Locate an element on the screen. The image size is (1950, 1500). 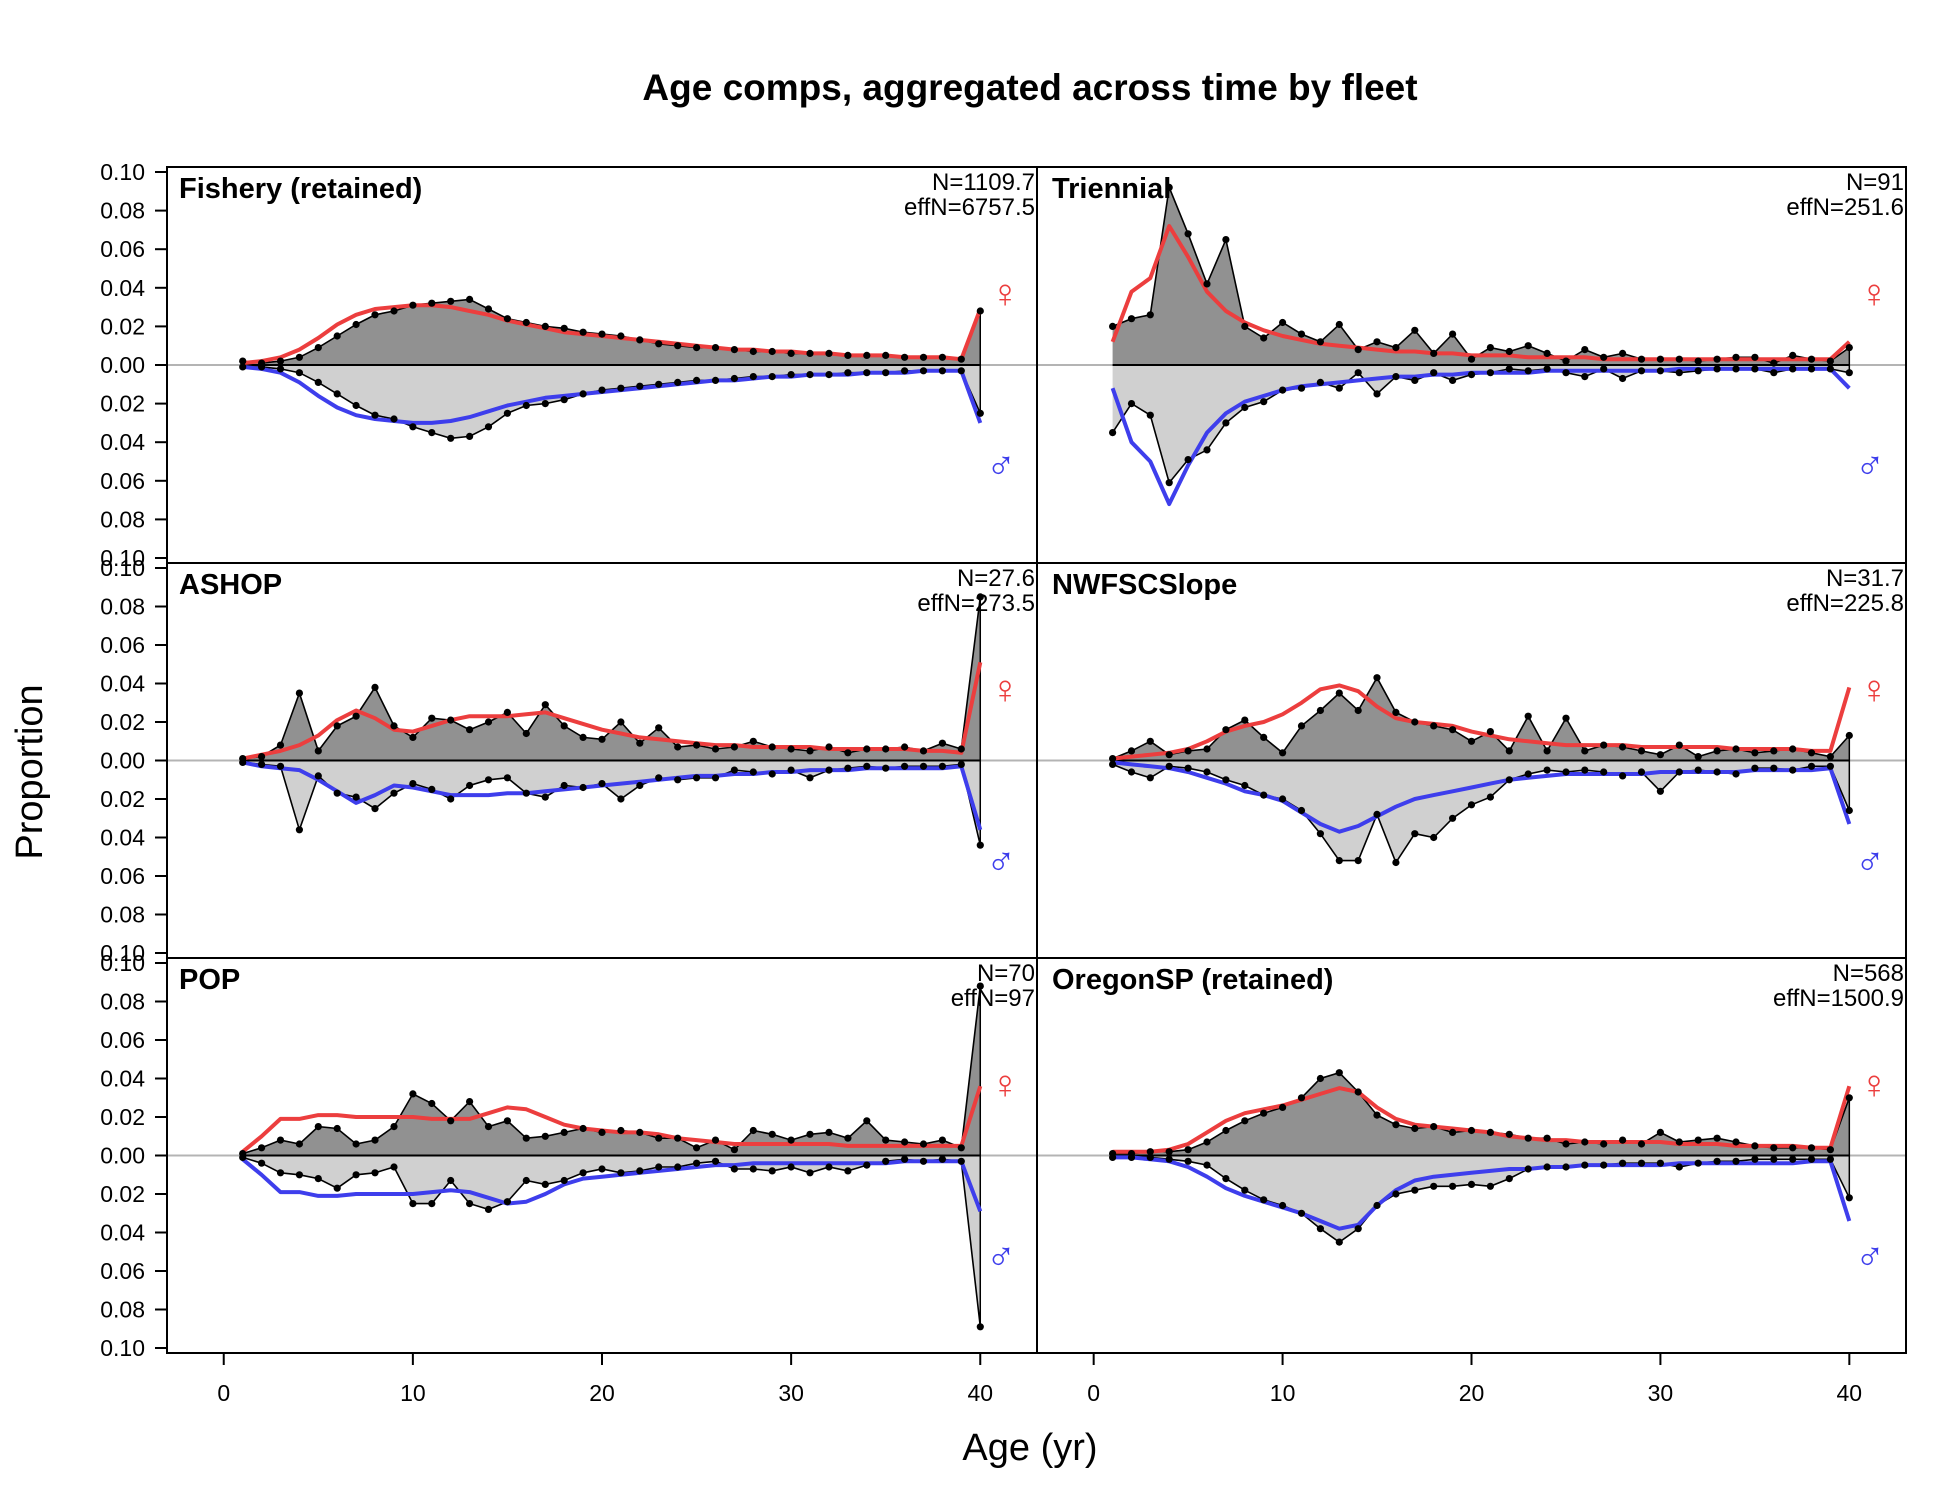
effective-n-label: effN=97 is located at coordinates (993, 998).